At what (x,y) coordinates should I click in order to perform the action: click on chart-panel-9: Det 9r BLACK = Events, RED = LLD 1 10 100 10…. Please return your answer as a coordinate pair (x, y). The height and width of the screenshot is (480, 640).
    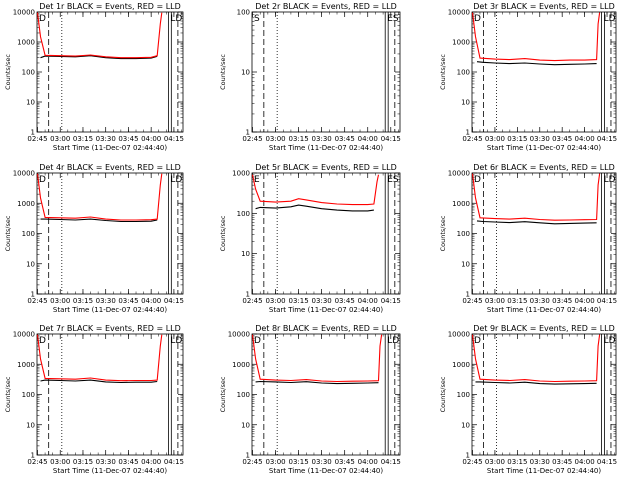
    Looking at the image, I should click on (528, 399).